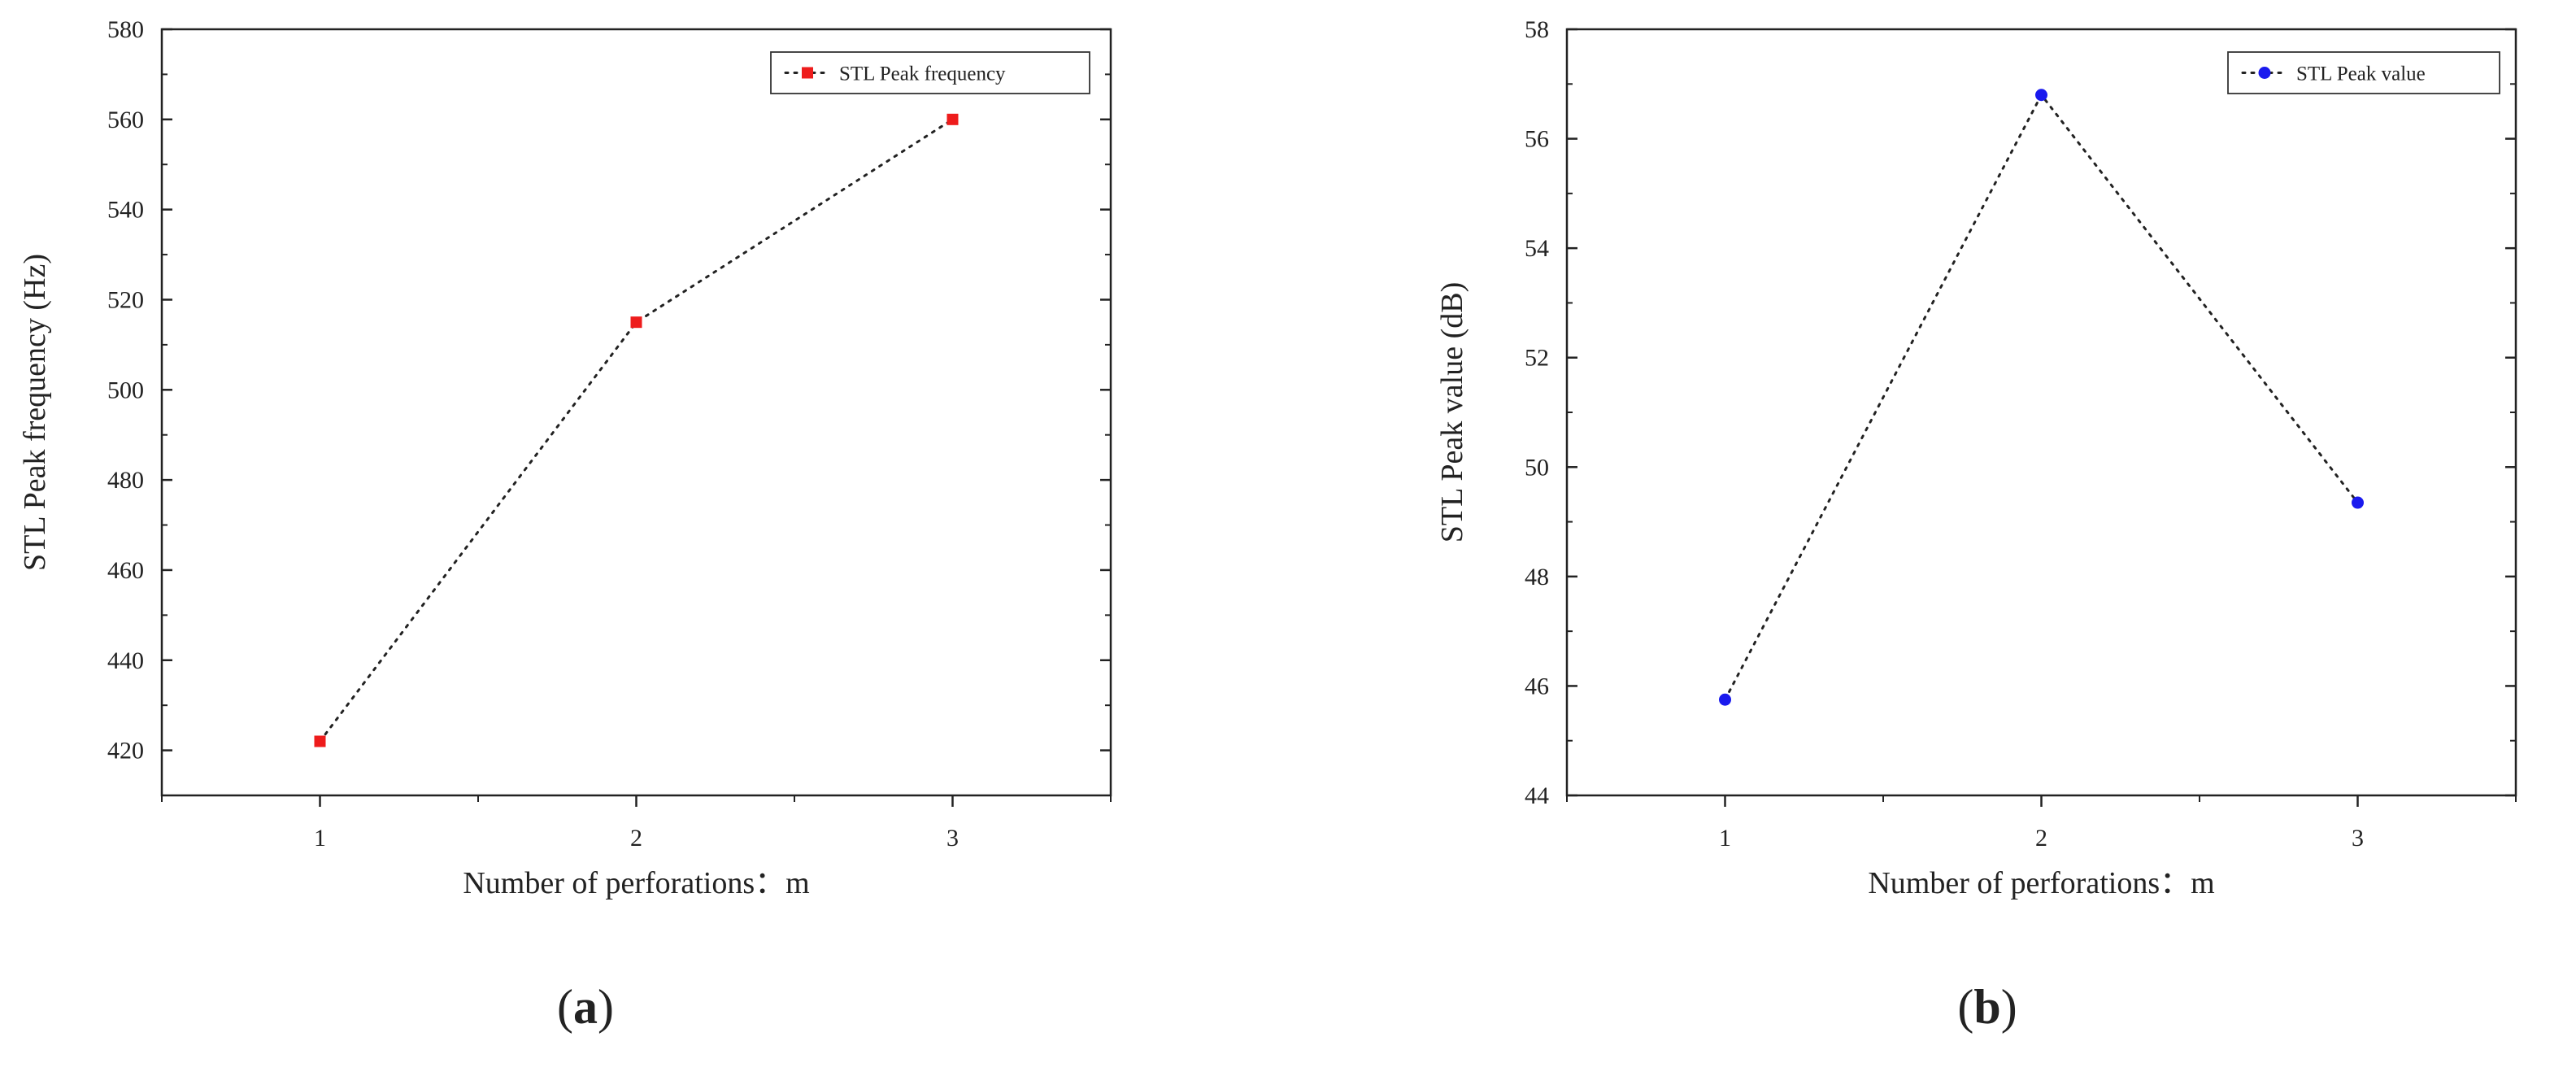  I want to click on y-tick-label: 58, so click(1537, 29).